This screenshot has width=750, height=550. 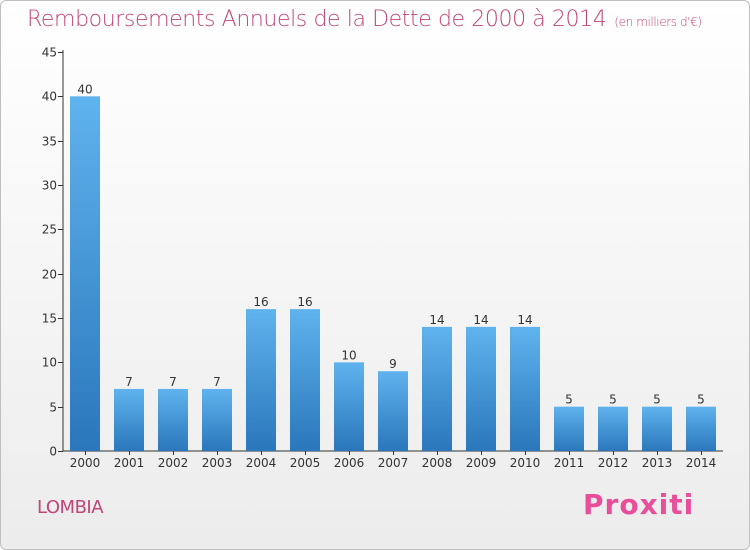 I want to click on y-tick-label: 20, so click(x=49, y=275).